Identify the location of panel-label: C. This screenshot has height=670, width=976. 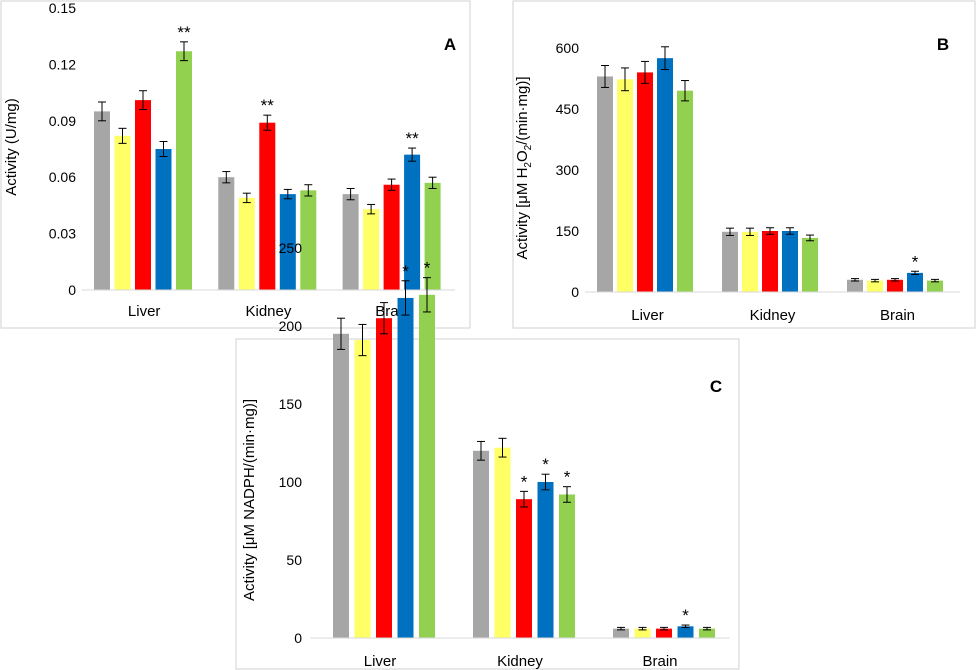
(716, 386).